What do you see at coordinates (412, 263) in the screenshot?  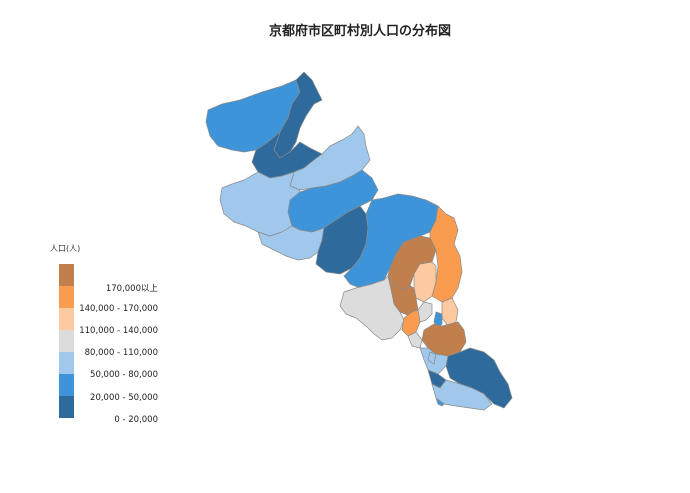 I see `region-kyoto-ukyo` at bounding box center [412, 263].